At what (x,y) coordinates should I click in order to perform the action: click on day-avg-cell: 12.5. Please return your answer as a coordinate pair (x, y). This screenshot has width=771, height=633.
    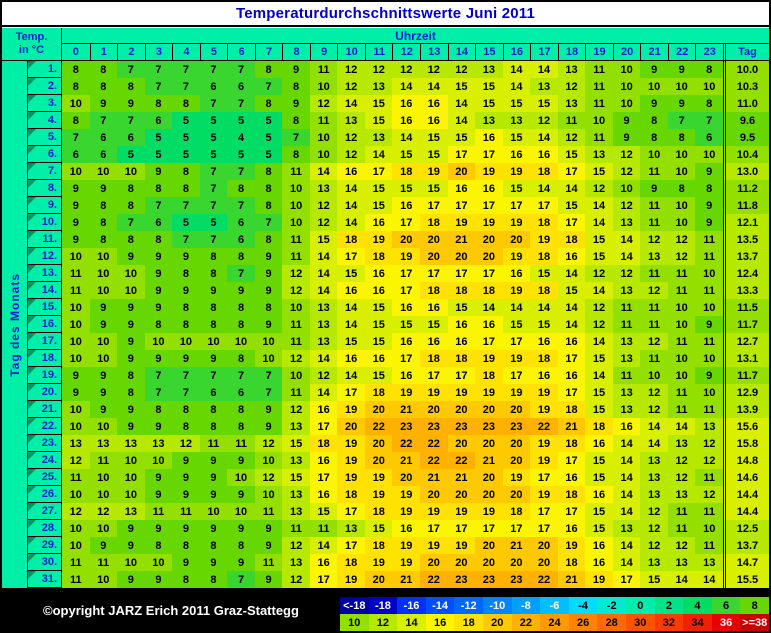
    Looking at the image, I should click on (745, 528).